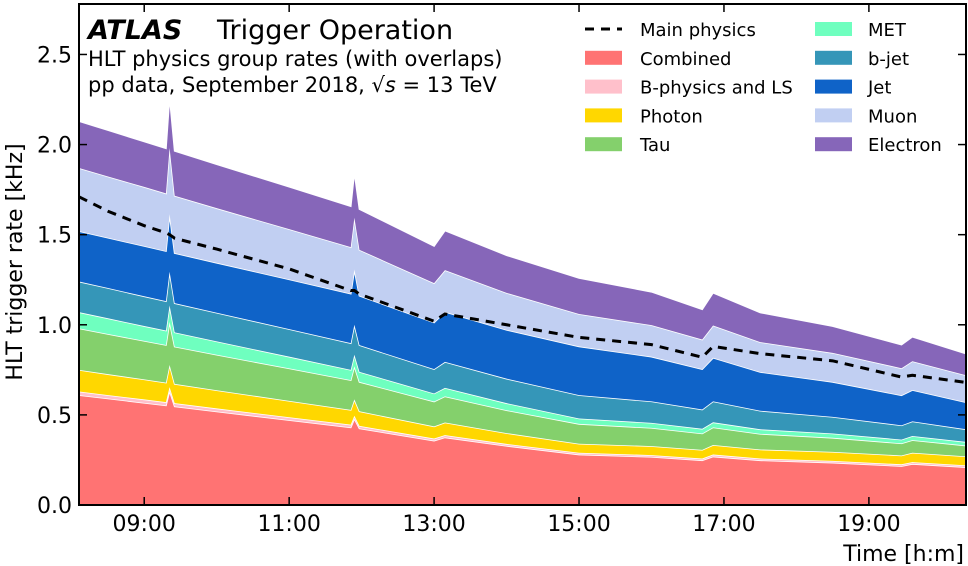  I want to click on x-tick-label: 19:00, so click(868, 524).